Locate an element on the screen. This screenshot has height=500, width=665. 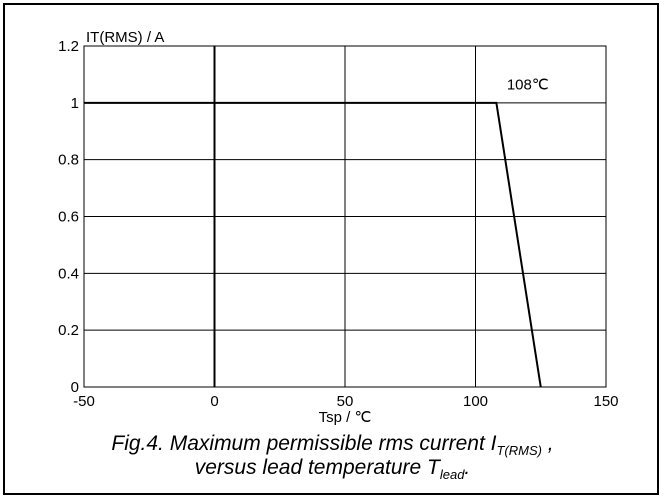
x-tick-labels: -50 0 50 100 150 is located at coordinates (345, 401).